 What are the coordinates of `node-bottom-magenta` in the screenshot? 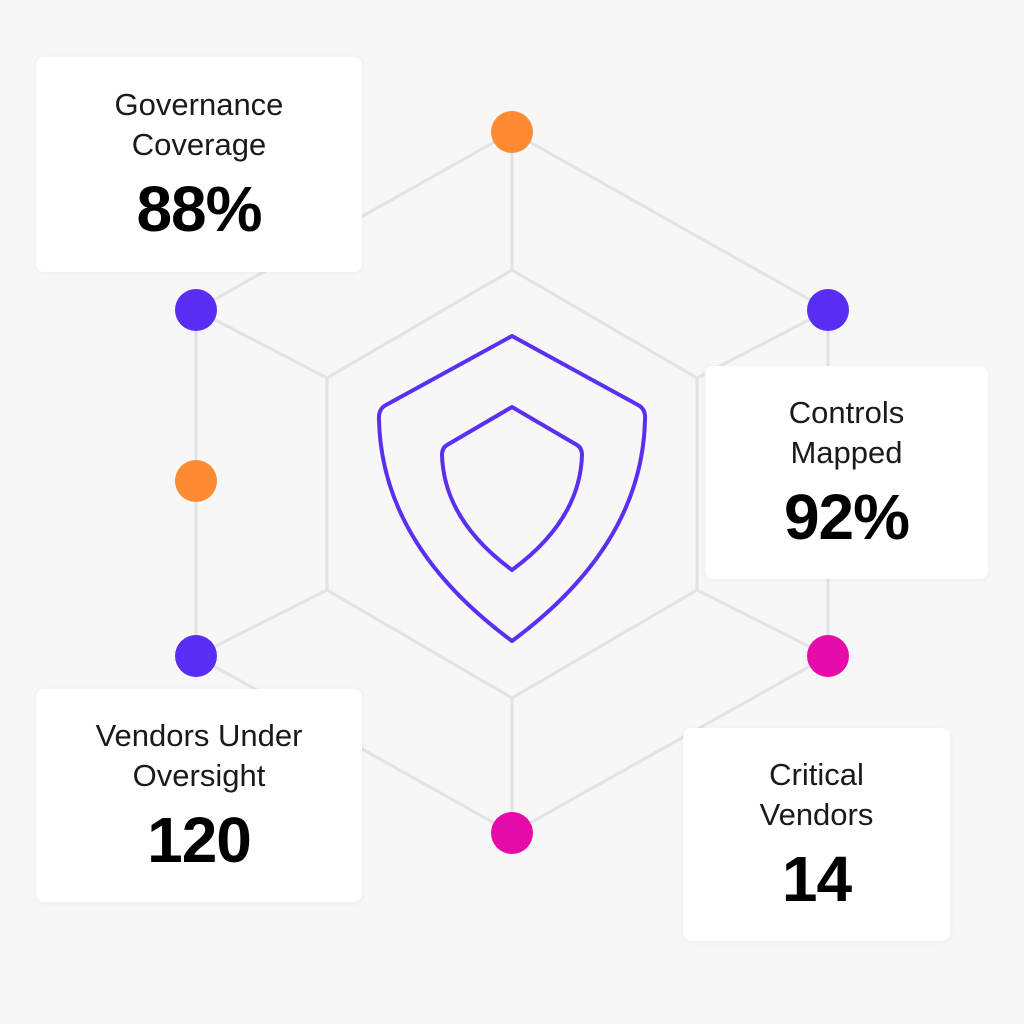 It's located at (512, 833).